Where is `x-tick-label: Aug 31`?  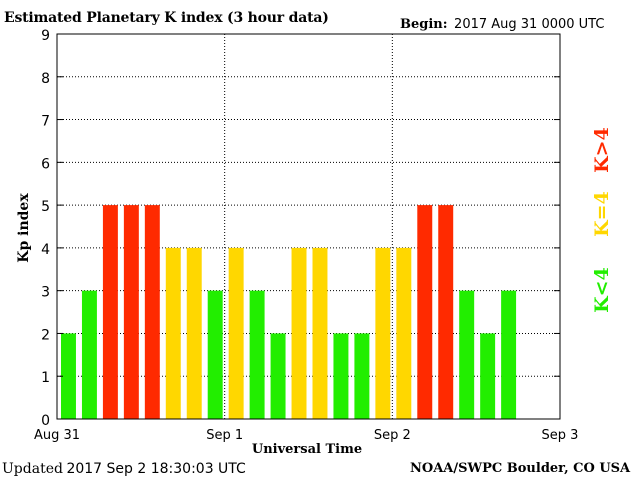 x-tick-label: Aug 31 is located at coordinates (57, 435).